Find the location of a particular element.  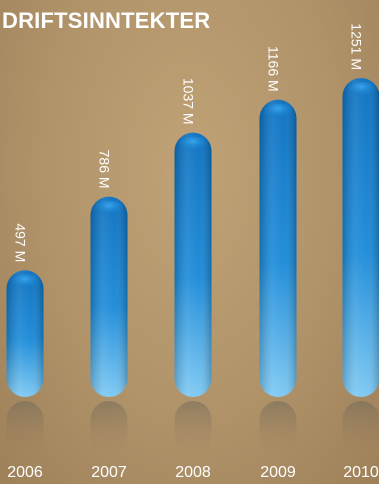

category-label: 2008 is located at coordinates (193, 472).